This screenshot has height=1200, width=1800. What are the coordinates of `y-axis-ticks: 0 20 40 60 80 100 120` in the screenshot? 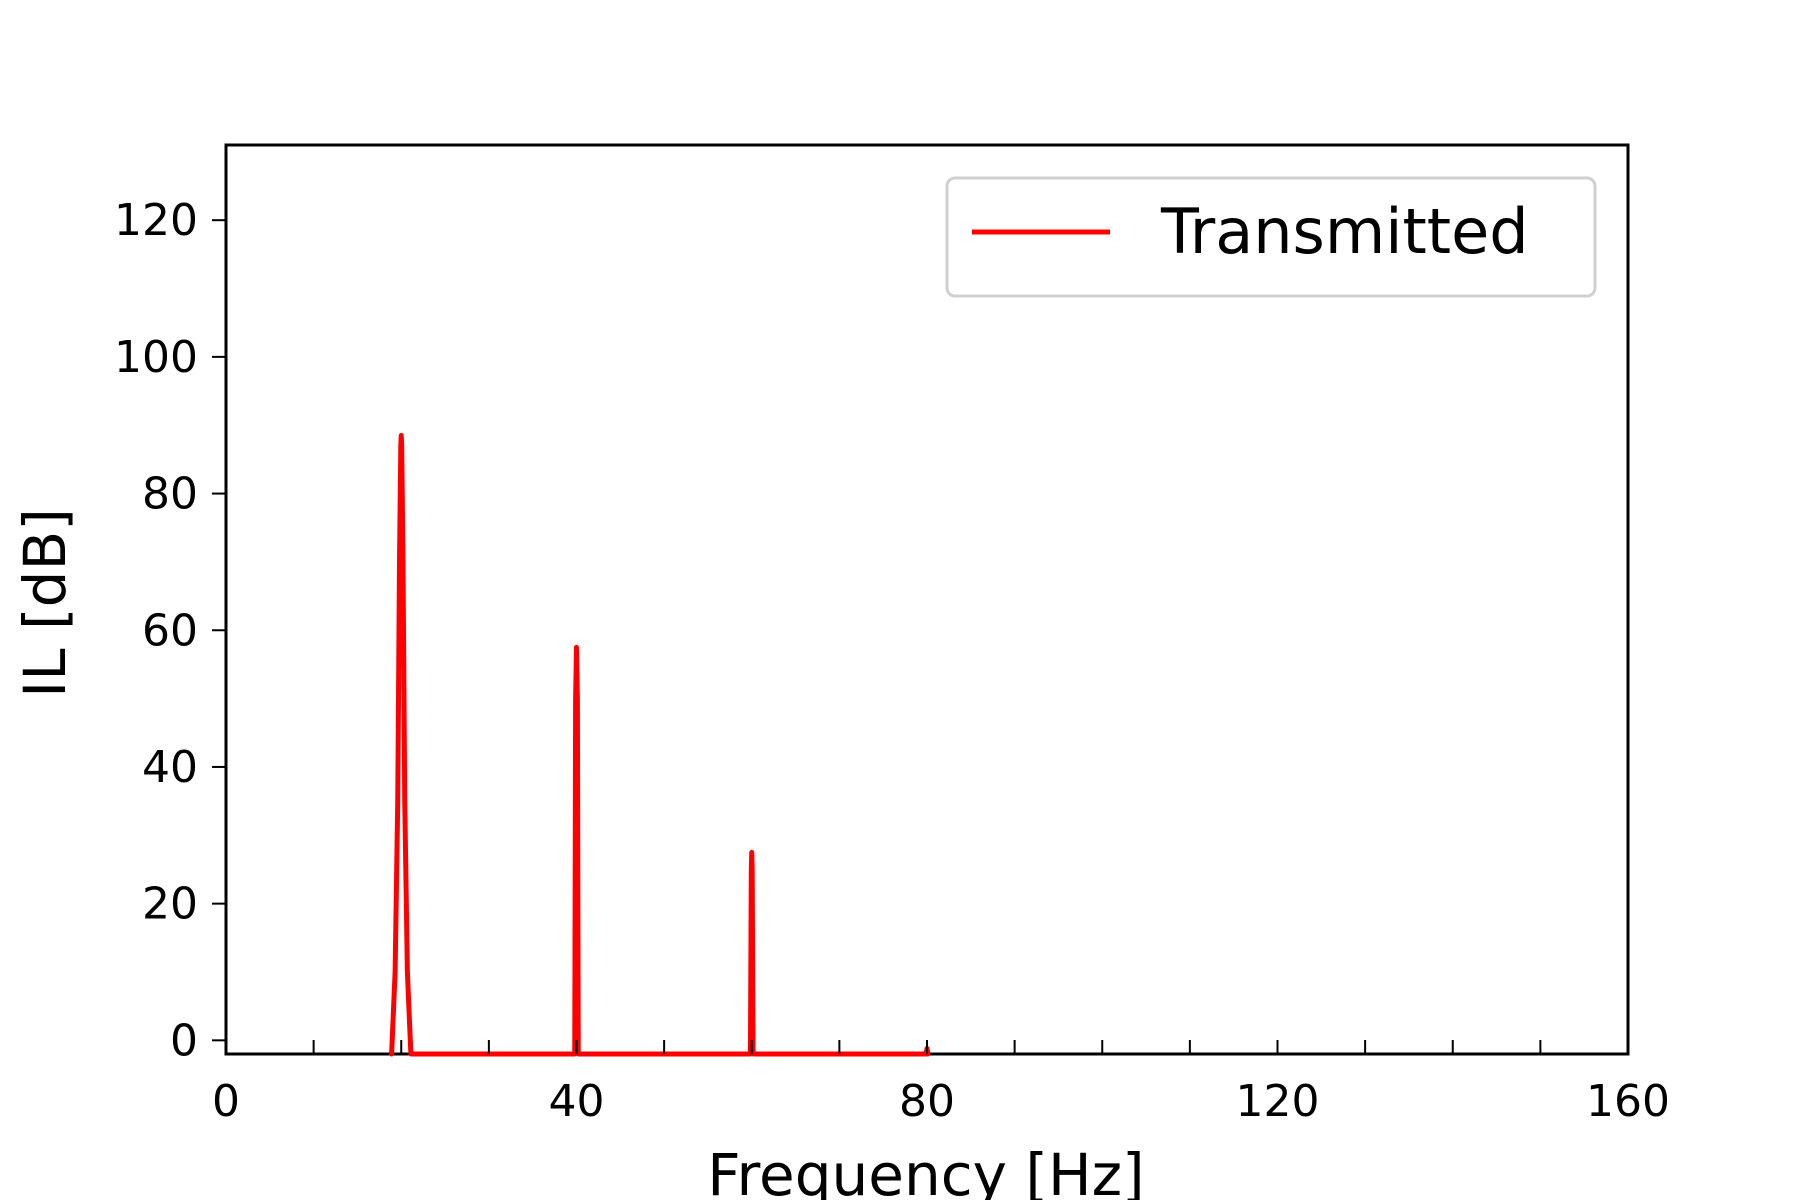 It's located at (170, 630).